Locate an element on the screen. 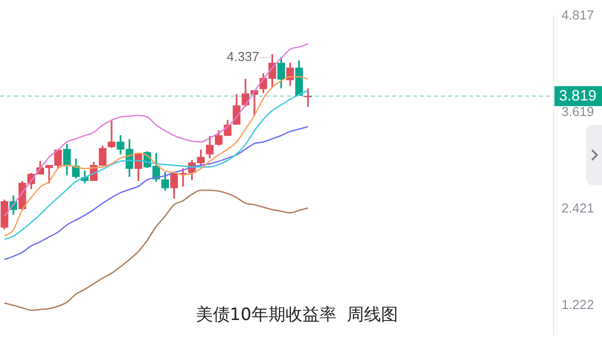  text: 美债10年期收益率 周线图 is located at coordinates (297, 315).